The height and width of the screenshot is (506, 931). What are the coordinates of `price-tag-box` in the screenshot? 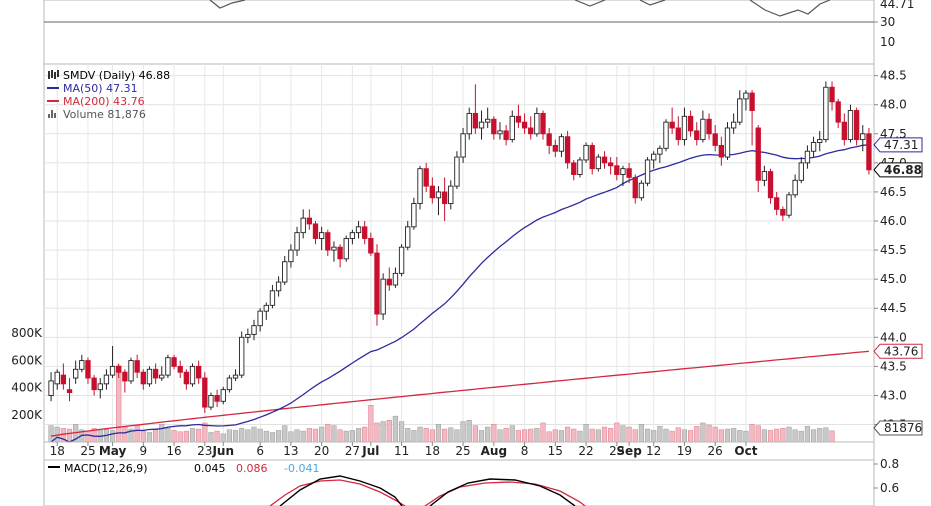 It's located at (898, 428).